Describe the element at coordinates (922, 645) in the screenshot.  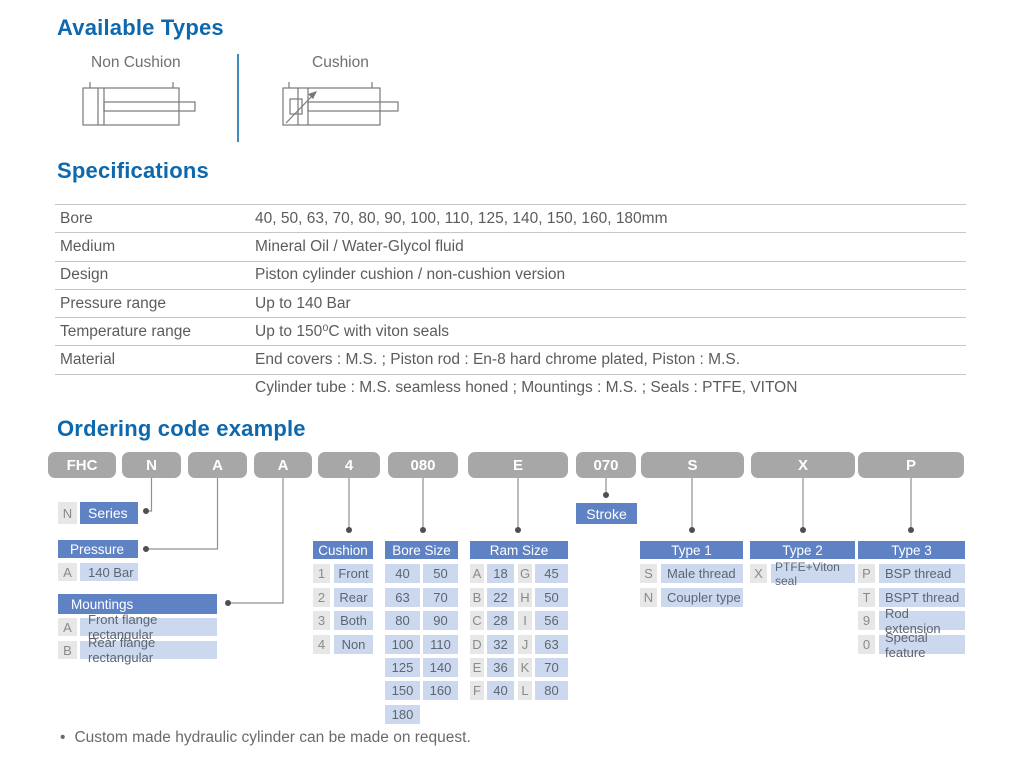
I see `type3-row-value: Special feature` at that location.